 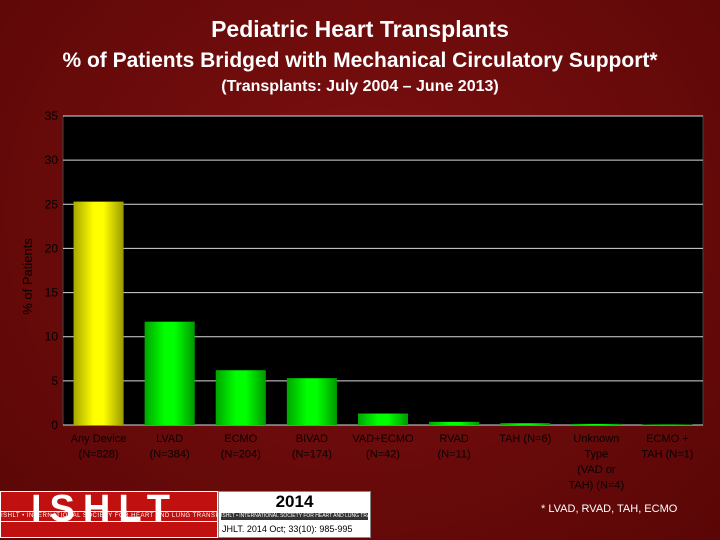 I want to click on x-tick-label: TAH) (N=4), so click(x=596, y=486).